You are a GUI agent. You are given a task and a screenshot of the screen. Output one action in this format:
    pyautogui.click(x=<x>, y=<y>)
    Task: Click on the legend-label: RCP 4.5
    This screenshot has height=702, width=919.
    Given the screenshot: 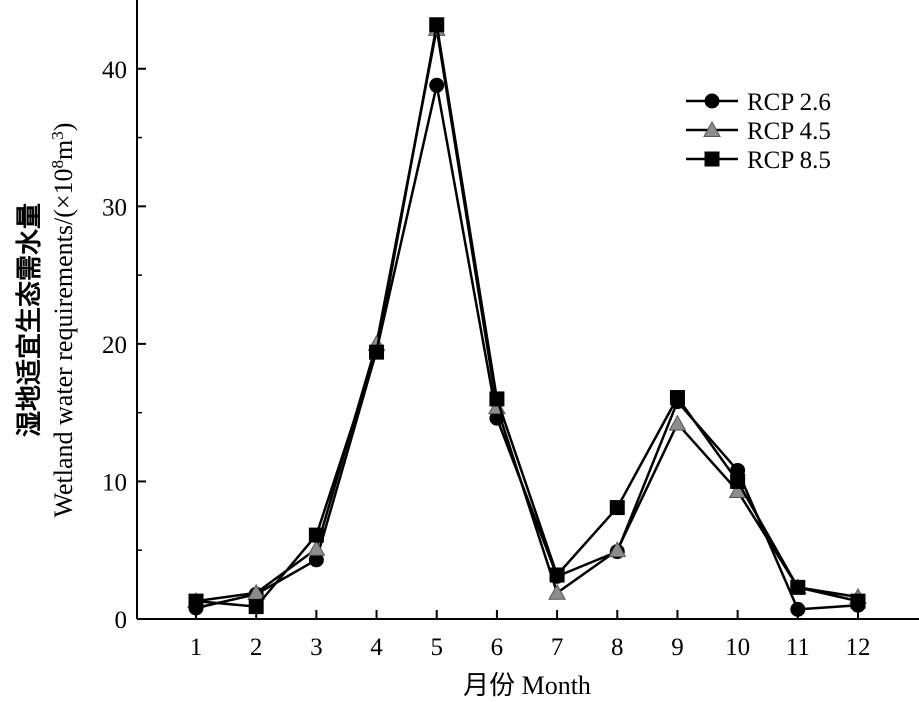 What is the action you would take?
    pyautogui.click(x=789, y=131)
    